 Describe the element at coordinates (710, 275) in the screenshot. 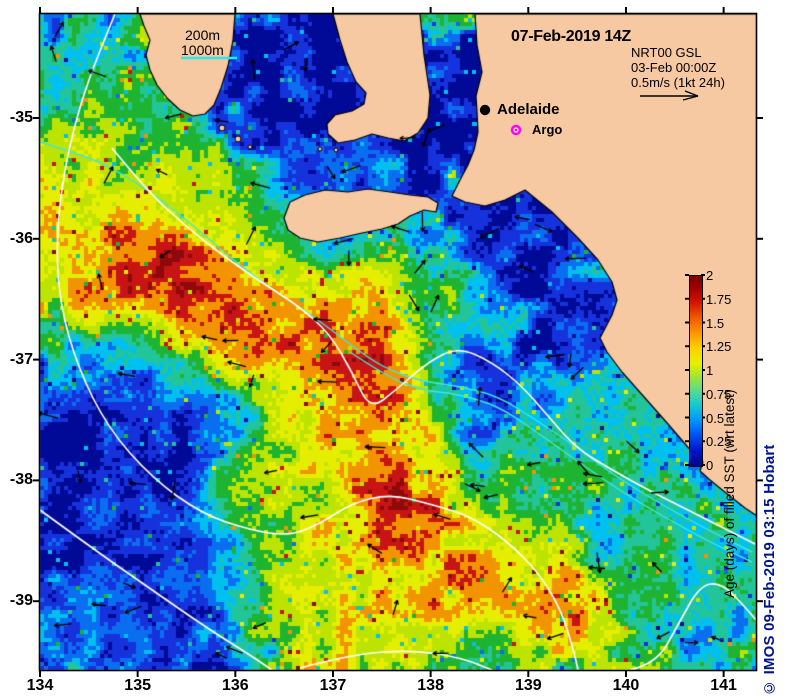

I see `colorbar-tick-label: 2` at that location.